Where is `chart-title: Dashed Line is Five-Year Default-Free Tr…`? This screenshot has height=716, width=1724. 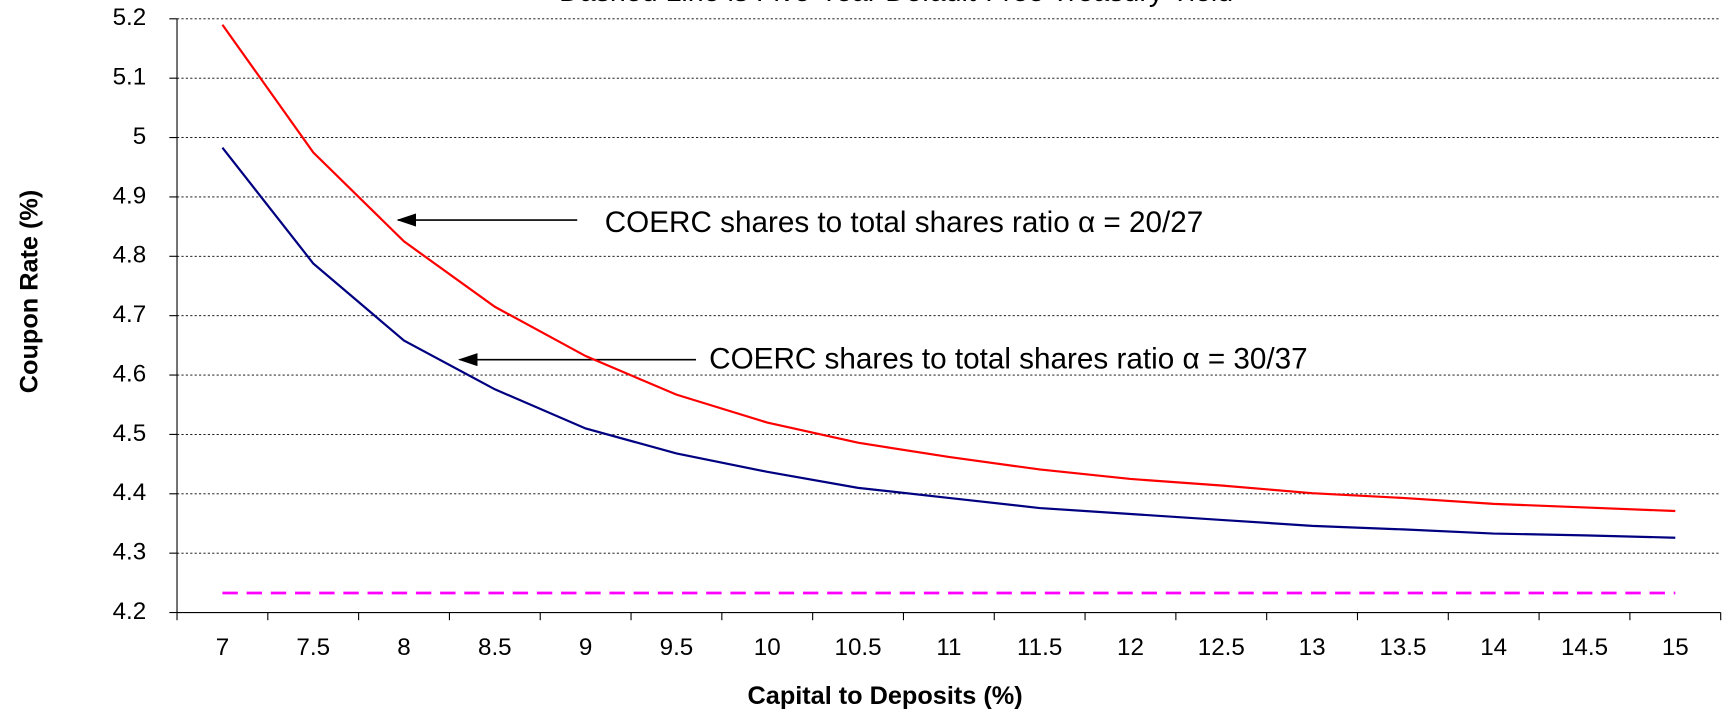
chart-title: Dashed Line is Five-Year Default-Free Tr… is located at coordinates (896, 4).